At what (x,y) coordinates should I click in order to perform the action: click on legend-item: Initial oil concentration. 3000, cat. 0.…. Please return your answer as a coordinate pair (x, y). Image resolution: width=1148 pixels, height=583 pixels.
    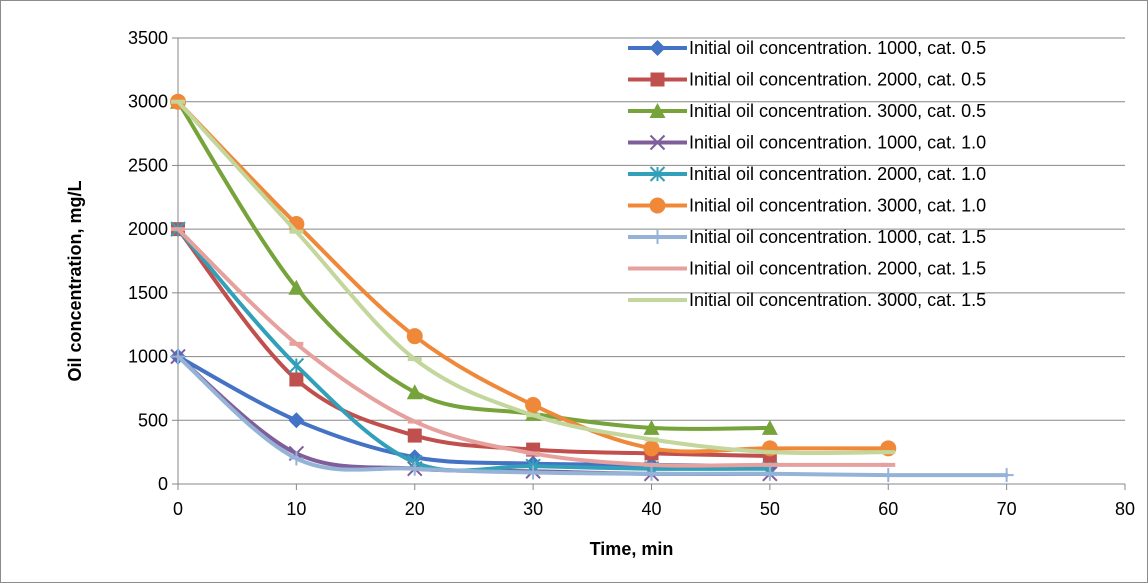
    Looking at the image, I should click on (807, 111).